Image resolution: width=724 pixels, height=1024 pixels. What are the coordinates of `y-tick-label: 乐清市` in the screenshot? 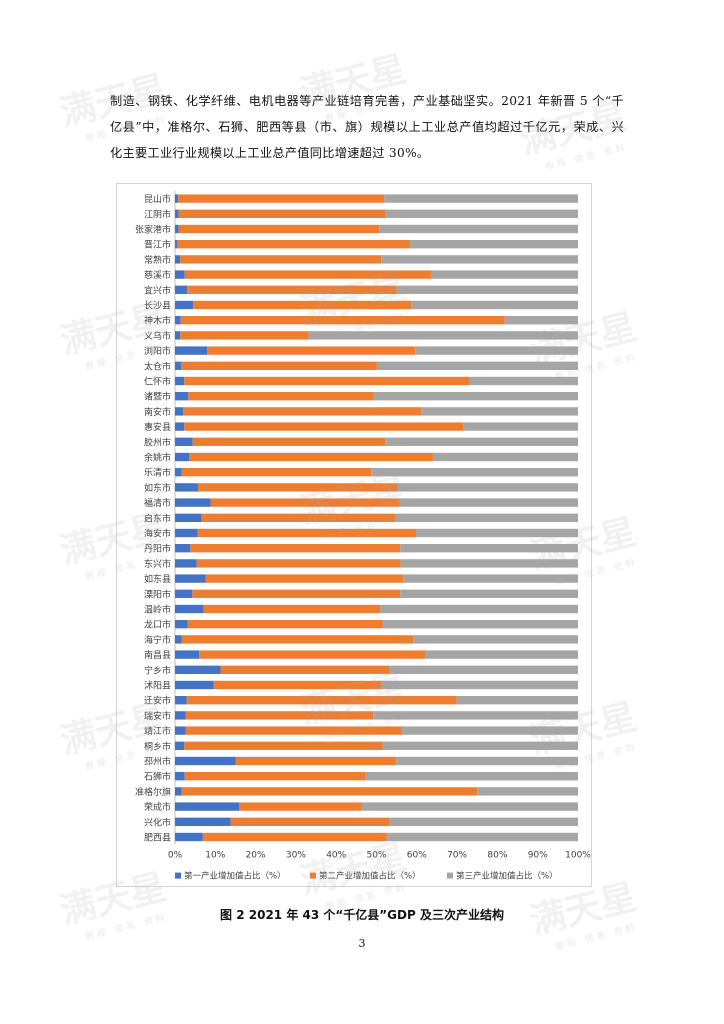 It's located at (157, 473).